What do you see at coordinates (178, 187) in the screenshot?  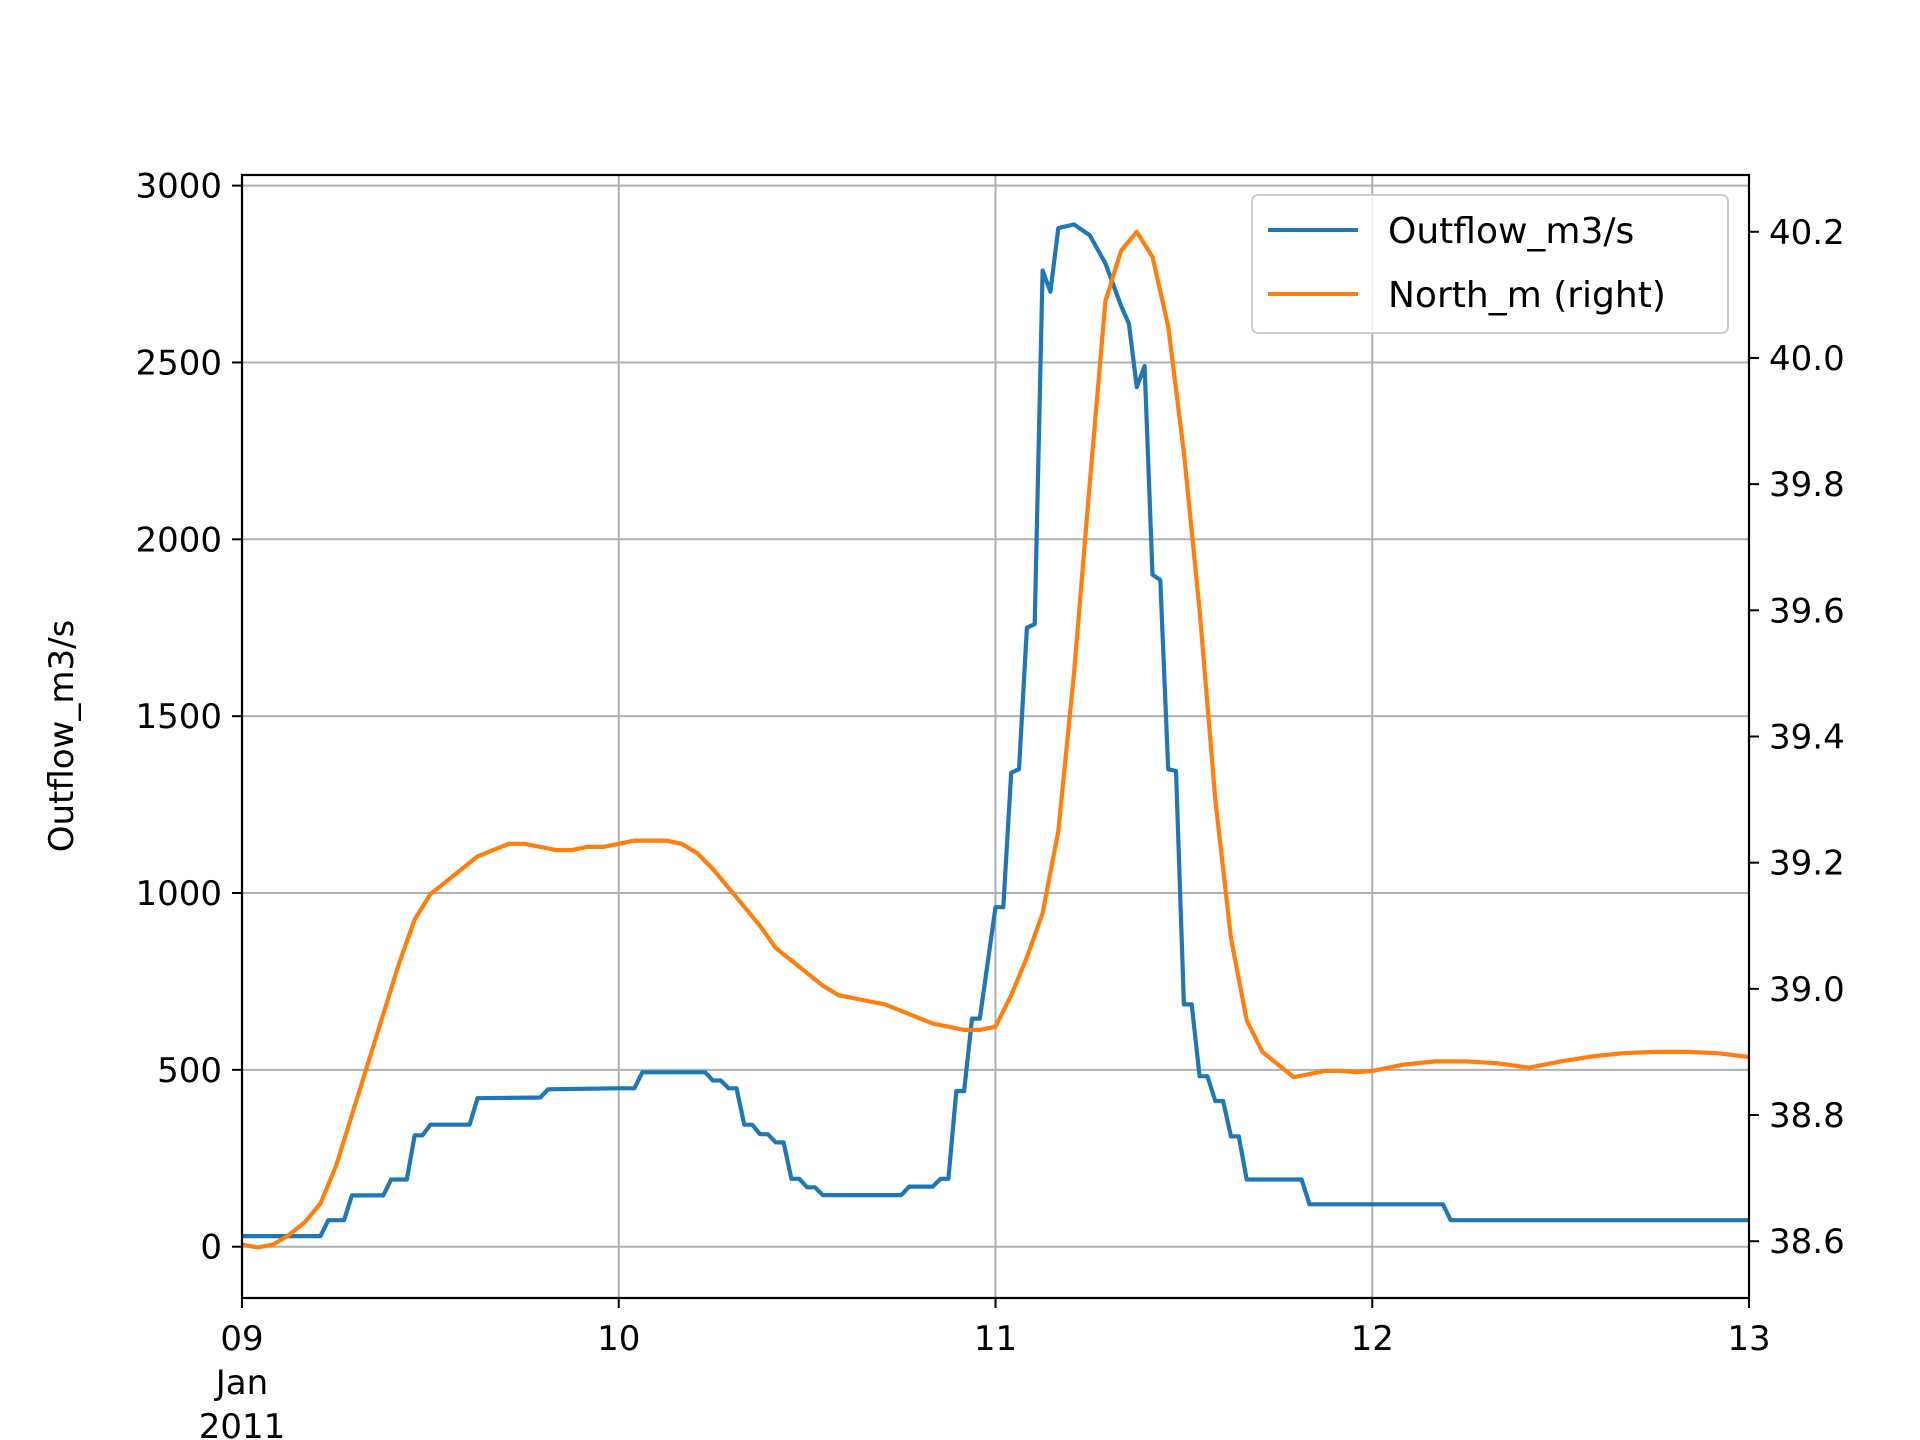 I see `y-tick-label-6: 3000` at bounding box center [178, 187].